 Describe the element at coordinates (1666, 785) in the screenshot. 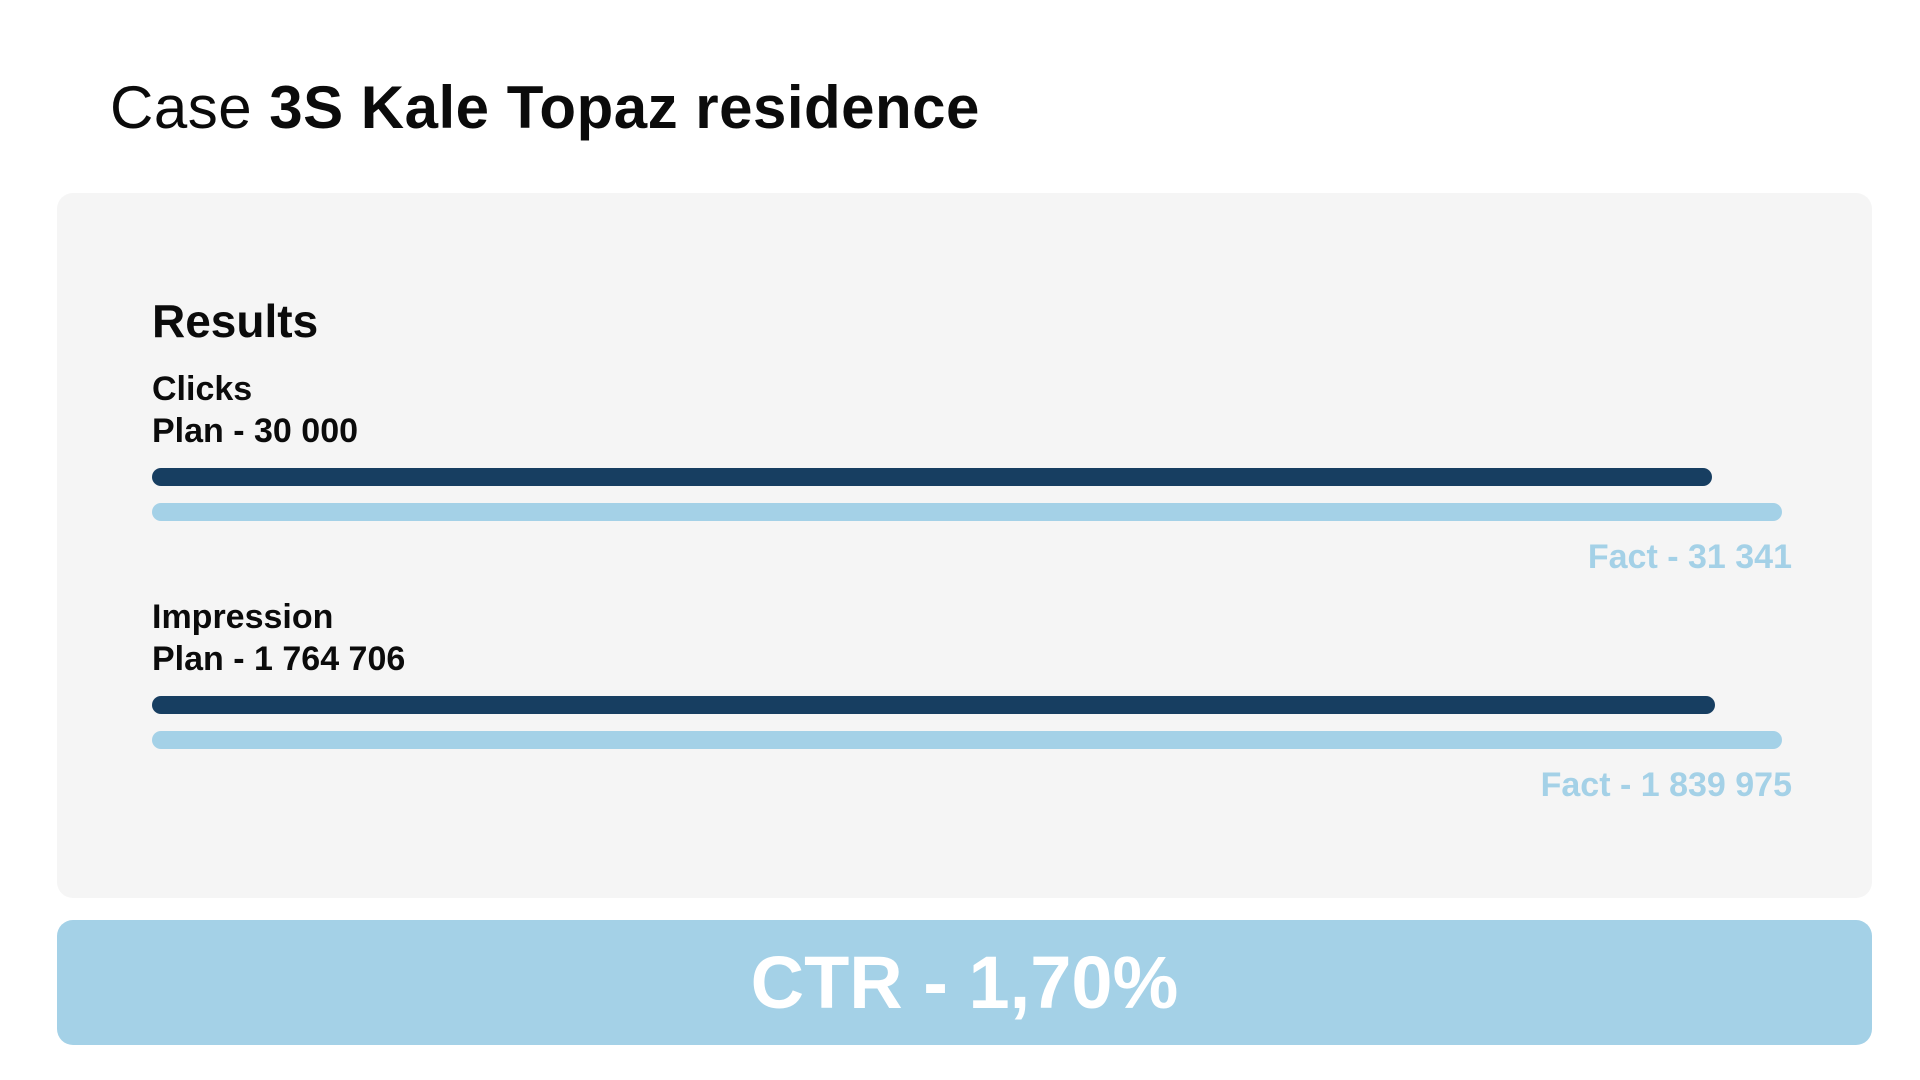

I see `impression-fact-label: Fact - 1 839 975` at that location.